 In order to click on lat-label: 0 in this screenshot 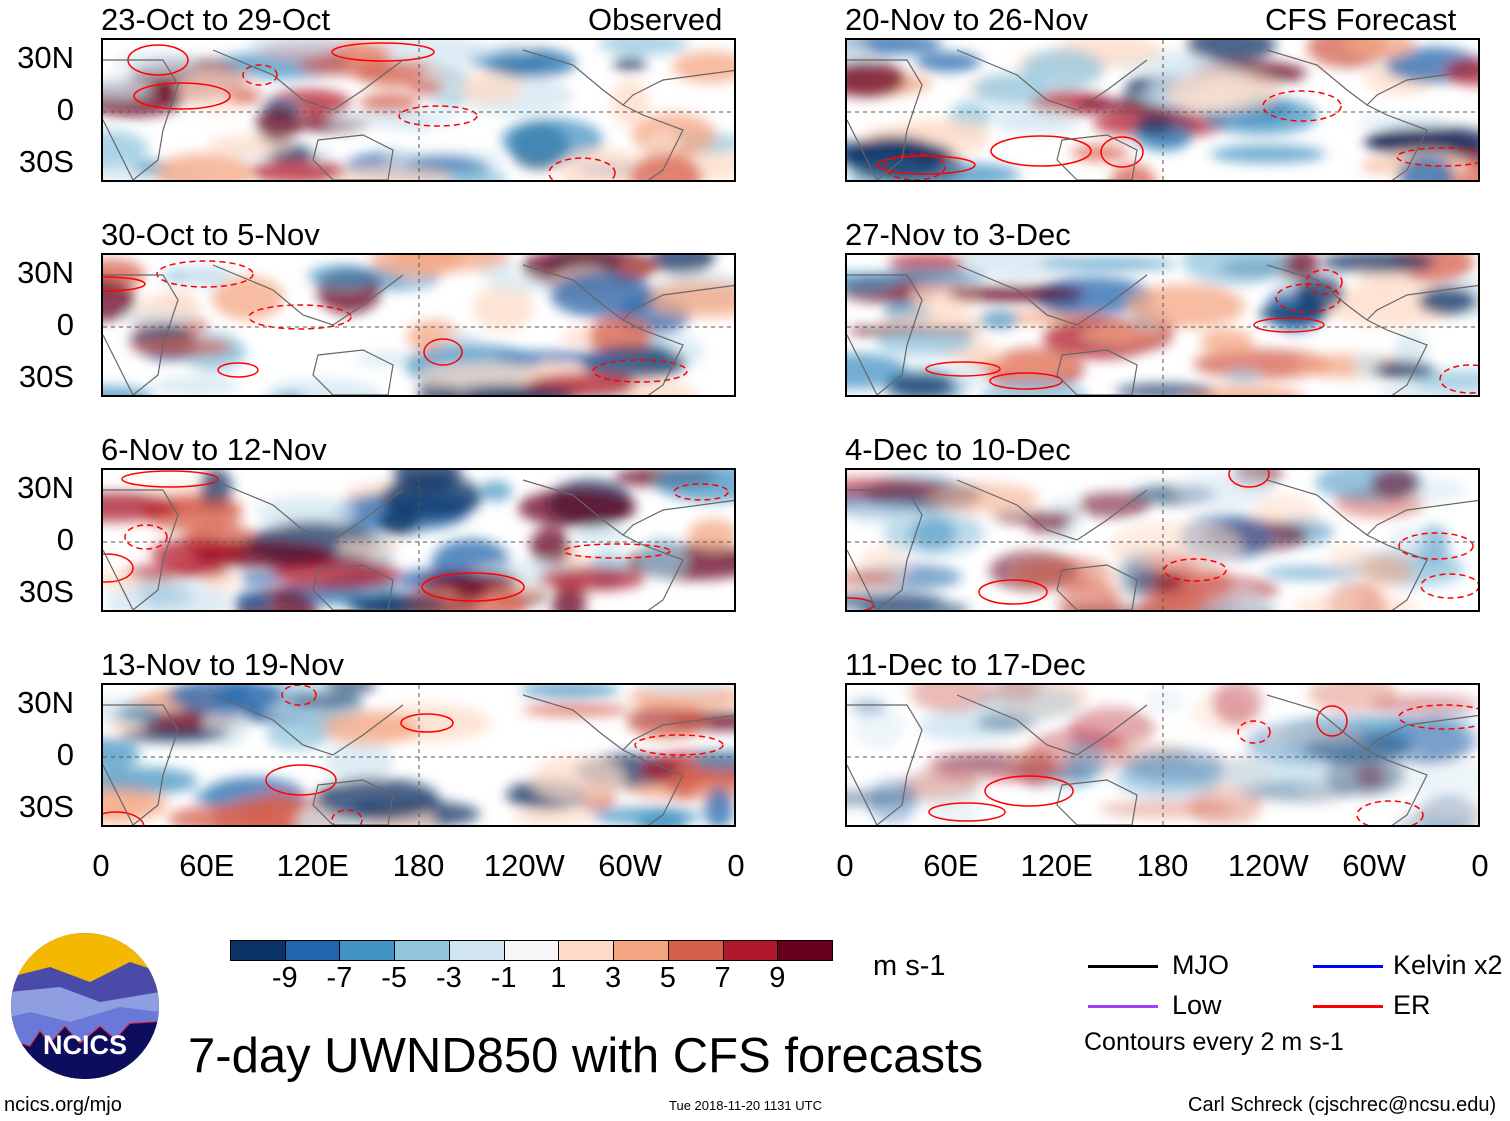, I will do `click(65, 754)`.